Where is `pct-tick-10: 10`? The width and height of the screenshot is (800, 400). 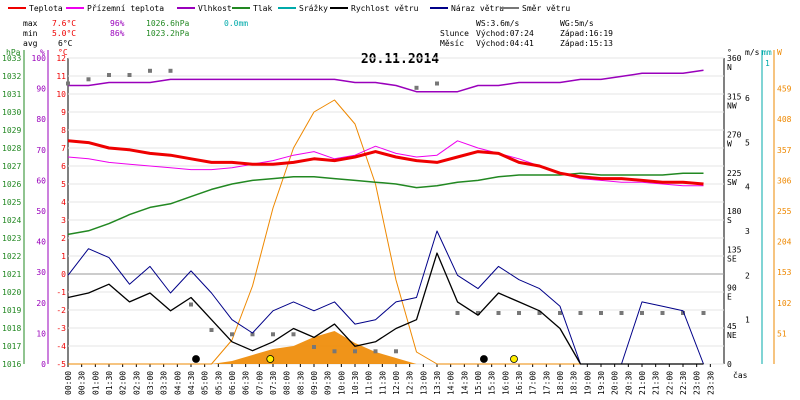
pct-tick-10: 10 is located at coordinates (41, 333).